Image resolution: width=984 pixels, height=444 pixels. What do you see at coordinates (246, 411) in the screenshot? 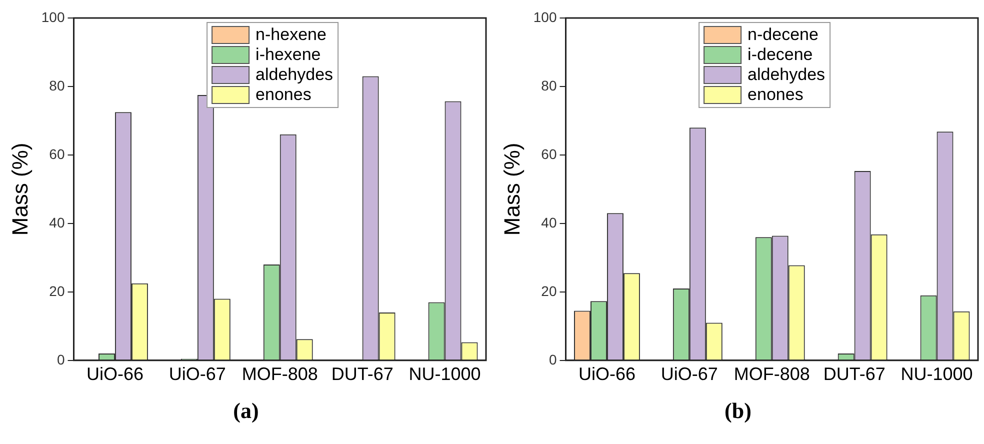
I see `text: (a)` at bounding box center [246, 411].